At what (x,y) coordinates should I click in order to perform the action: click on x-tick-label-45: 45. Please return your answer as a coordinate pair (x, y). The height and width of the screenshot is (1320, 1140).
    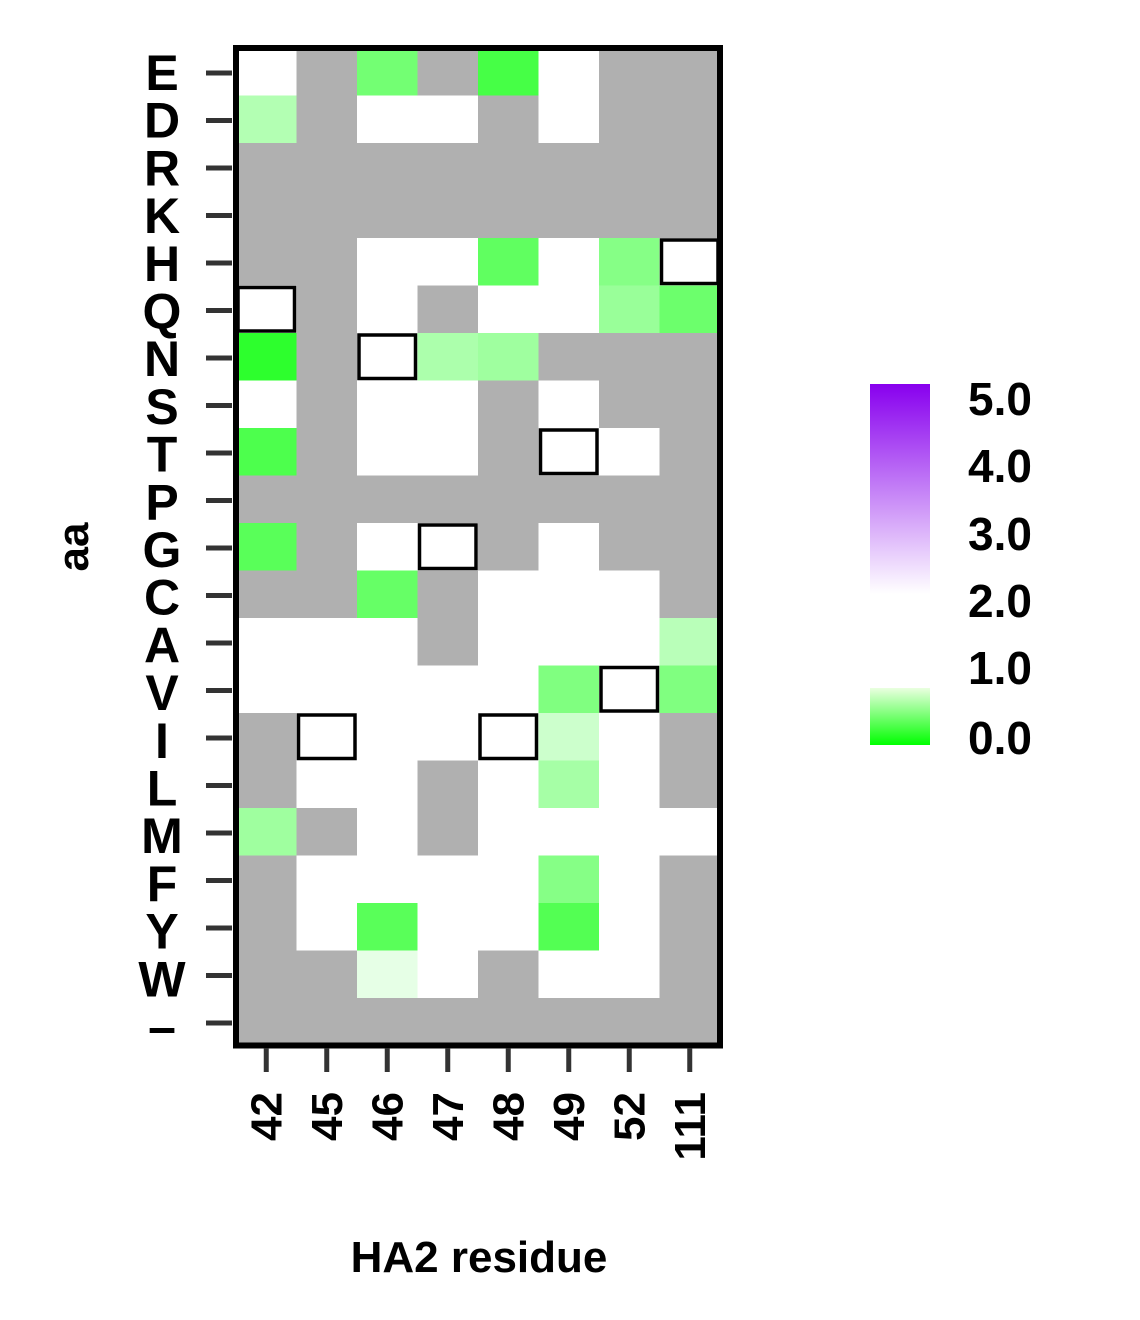
    Looking at the image, I should click on (327, 1116).